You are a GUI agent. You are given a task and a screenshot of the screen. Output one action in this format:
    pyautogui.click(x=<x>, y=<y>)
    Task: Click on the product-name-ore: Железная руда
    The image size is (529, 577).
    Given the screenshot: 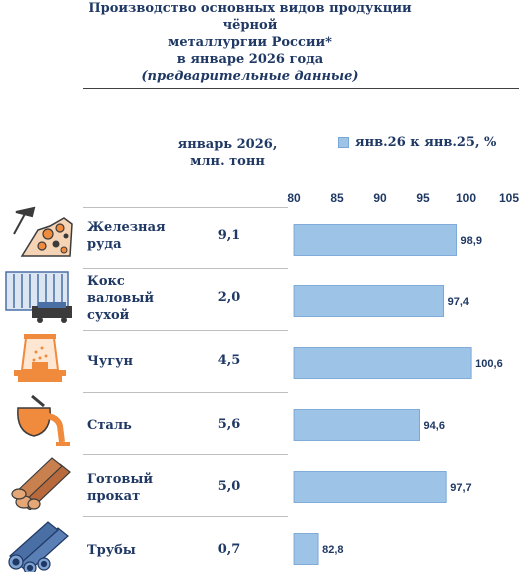 What is the action you would take?
    pyautogui.click(x=126, y=236)
    